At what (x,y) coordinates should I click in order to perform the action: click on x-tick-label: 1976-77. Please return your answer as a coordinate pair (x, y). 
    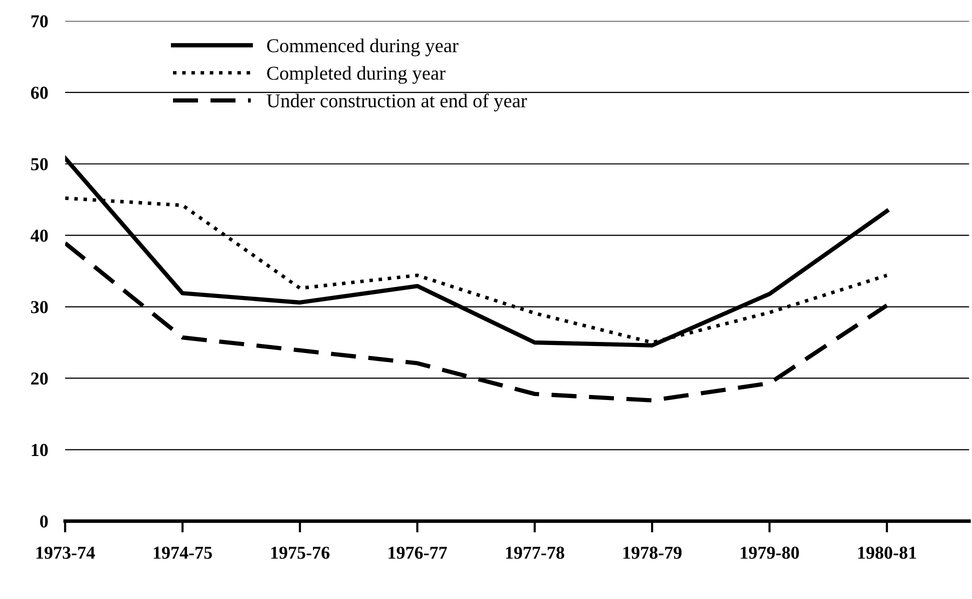
    Looking at the image, I should click on (417, 552).